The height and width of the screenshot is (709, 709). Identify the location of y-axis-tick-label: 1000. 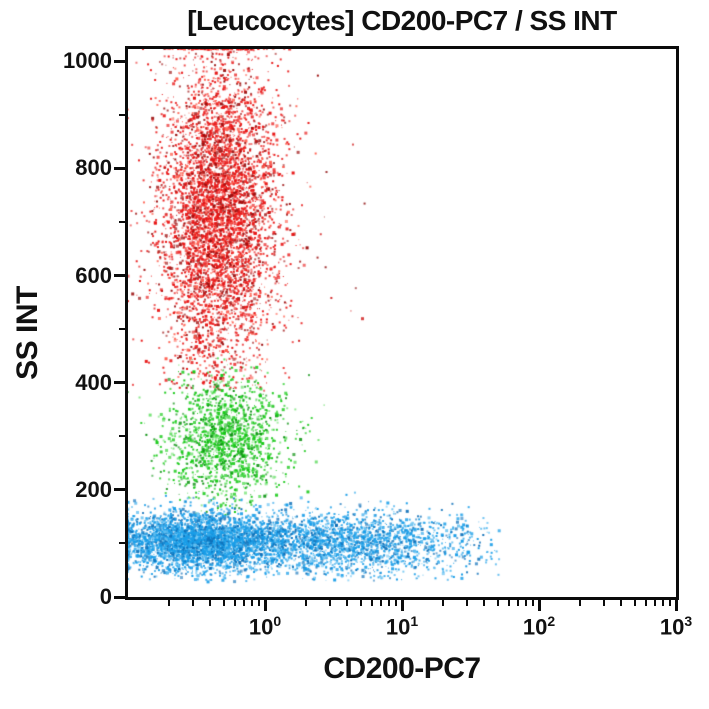
(87, 61).